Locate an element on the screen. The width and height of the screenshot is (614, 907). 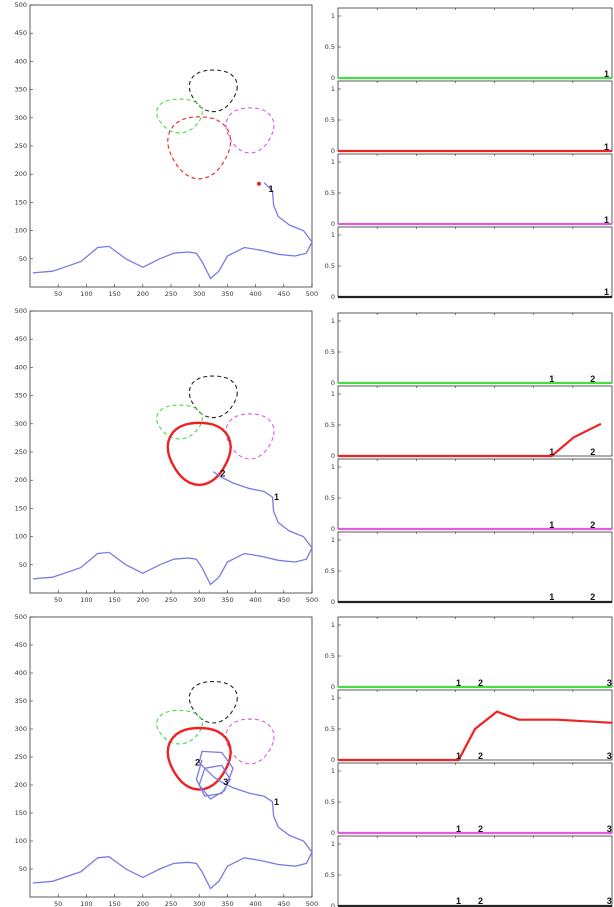
trajectory-label: 2 is located at coordinates (197, 763).